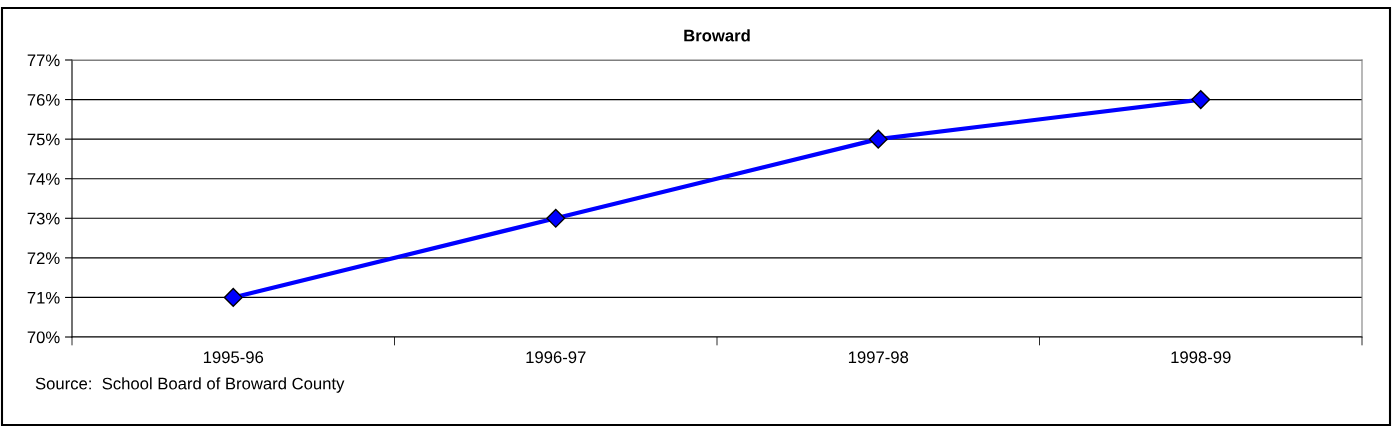 This screenshot has height=427, width=1394. Describe the element at coordinates (43, 179) in the screenshot. I see `y-tick-label: 74%` at that location.